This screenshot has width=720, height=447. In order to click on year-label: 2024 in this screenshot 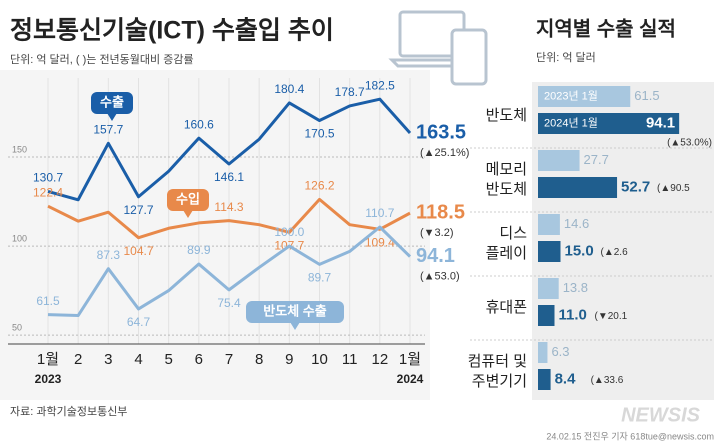, I will do `click(410, 379)`.